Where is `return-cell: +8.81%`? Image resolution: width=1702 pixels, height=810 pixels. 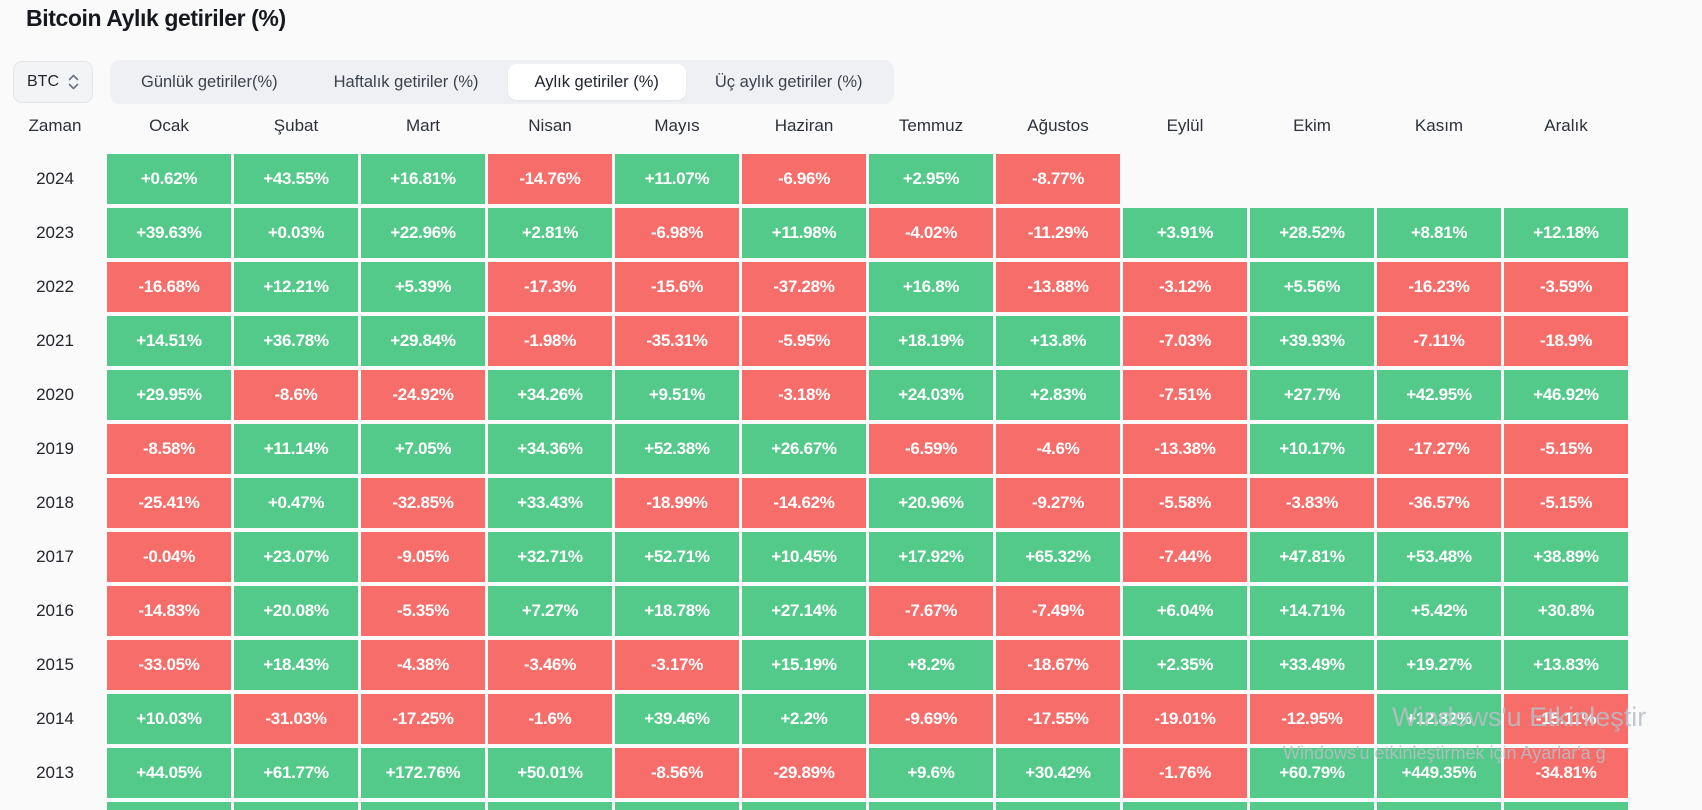
return-cell: +8.81% is located at coordinates (1439, 233).